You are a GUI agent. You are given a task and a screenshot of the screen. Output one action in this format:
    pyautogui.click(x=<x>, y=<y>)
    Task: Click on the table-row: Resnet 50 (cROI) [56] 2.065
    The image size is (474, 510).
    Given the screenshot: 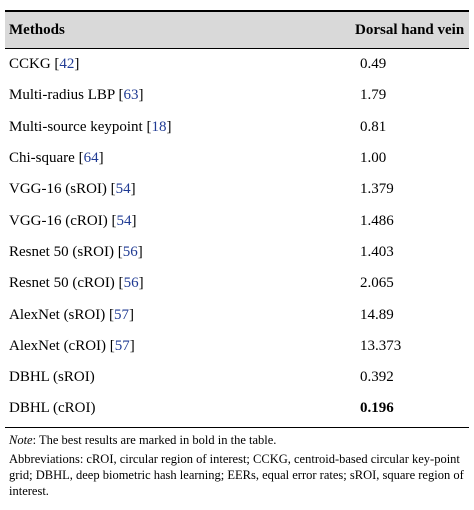 What is the action you would take?
    pyautogui.click(x=237, y=283)
    